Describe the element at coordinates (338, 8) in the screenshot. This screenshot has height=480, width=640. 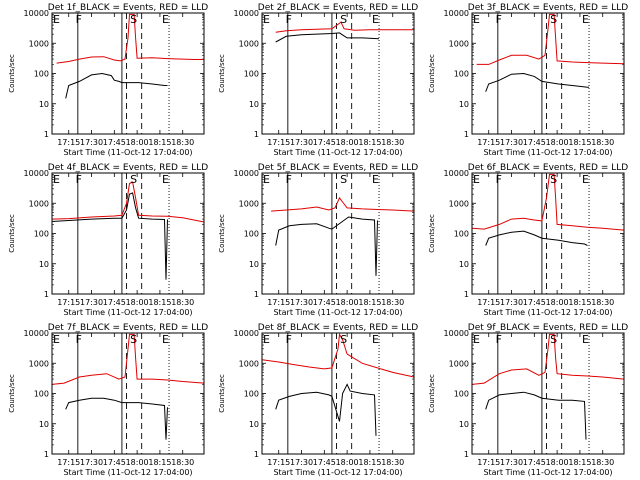
I see `panel-title: Det 2f_BLACK = Events, RED = LLD` at that location.